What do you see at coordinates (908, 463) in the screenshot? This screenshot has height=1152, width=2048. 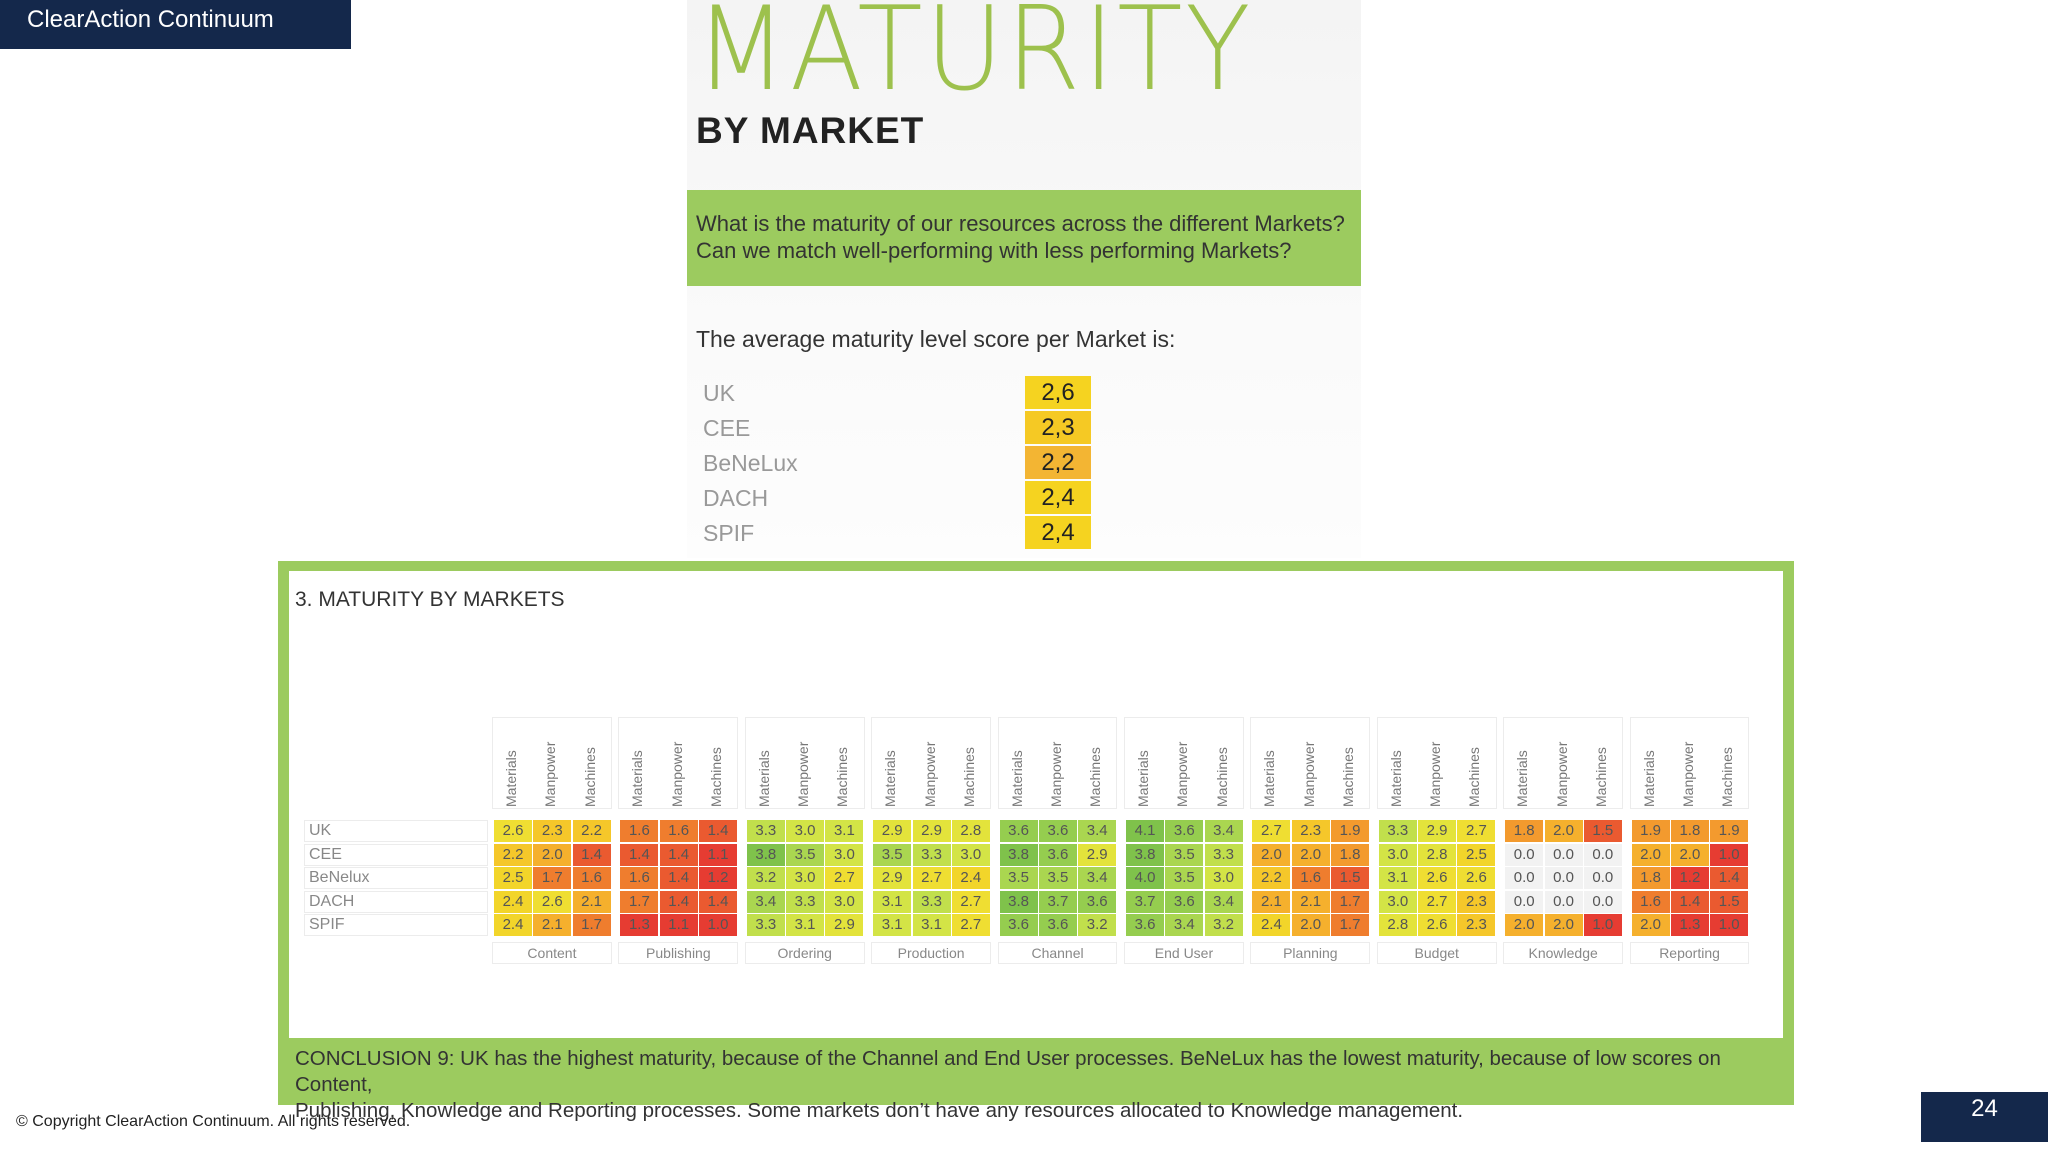 I see `average-score-row: BeNeLux 2,2` at bounding box center [908, 463].